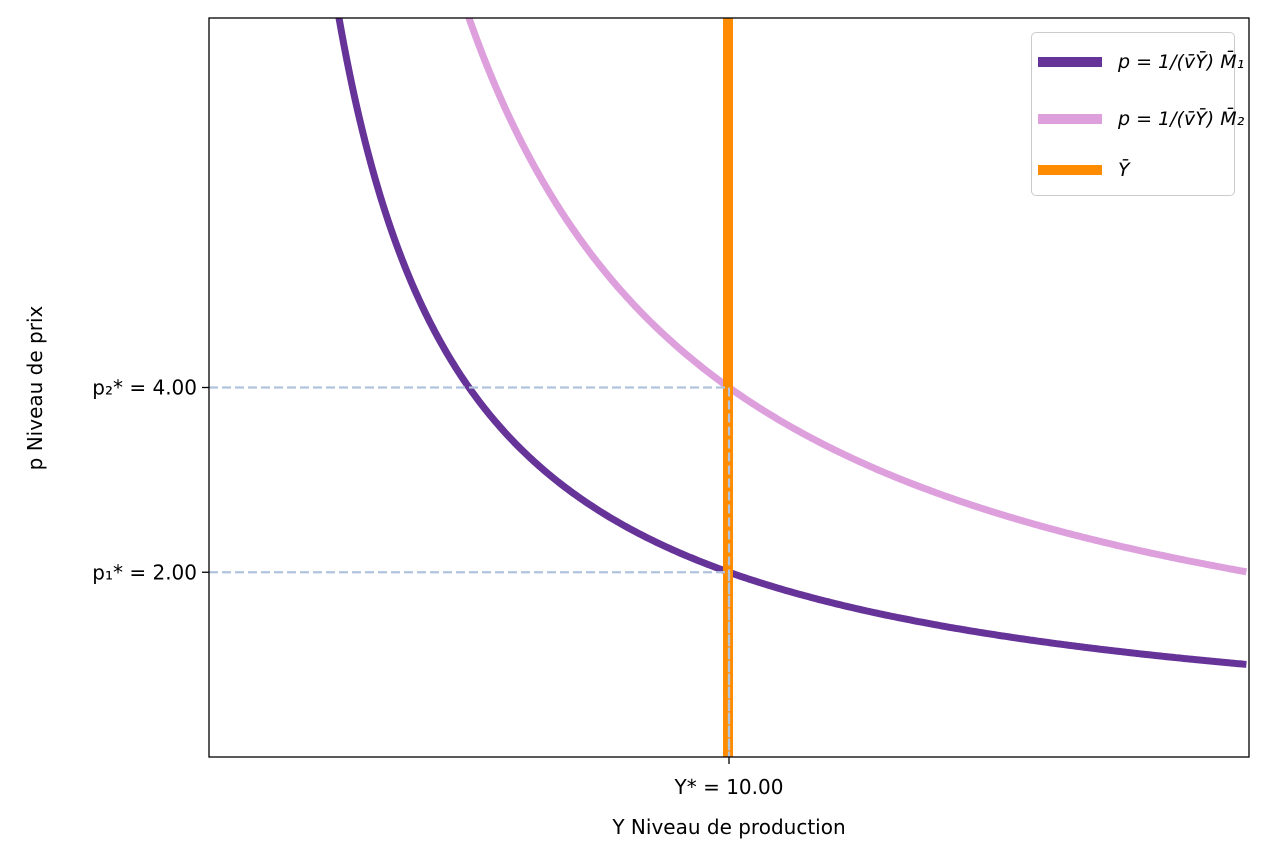 Image resolution: width=1269 pixels, height=862 pixels. I want to click on x-tick-label: Y* = 10.00, so click(729, 787).